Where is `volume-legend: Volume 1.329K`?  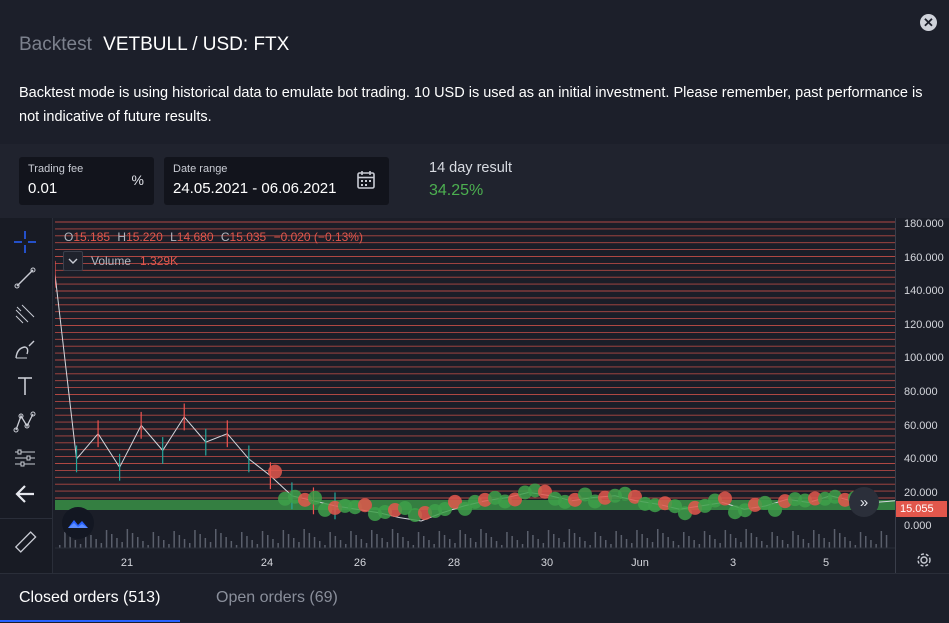 volume-legend: Volume 1.329K is located at coordinates (120, 261).